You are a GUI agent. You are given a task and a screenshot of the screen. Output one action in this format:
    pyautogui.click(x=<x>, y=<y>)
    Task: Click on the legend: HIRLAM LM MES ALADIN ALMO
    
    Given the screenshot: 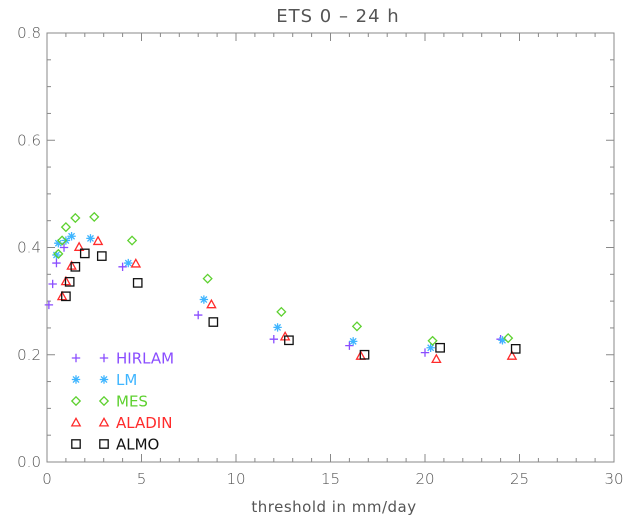 What is the action you would take?
    pyautogui.click(x=122, y=402)
    